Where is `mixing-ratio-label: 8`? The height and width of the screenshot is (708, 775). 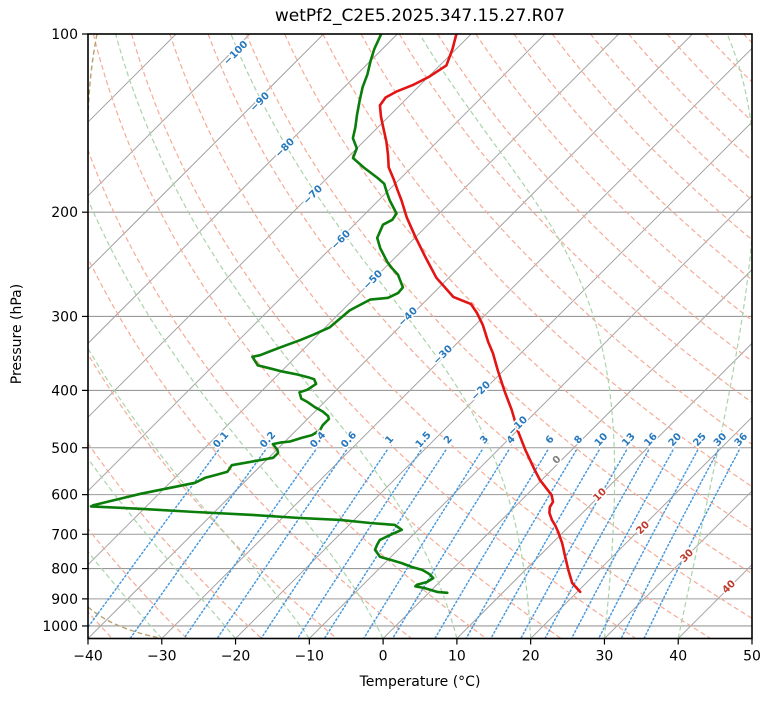 mixing-ratio-label: 8 is located at coordinates (578, 440).